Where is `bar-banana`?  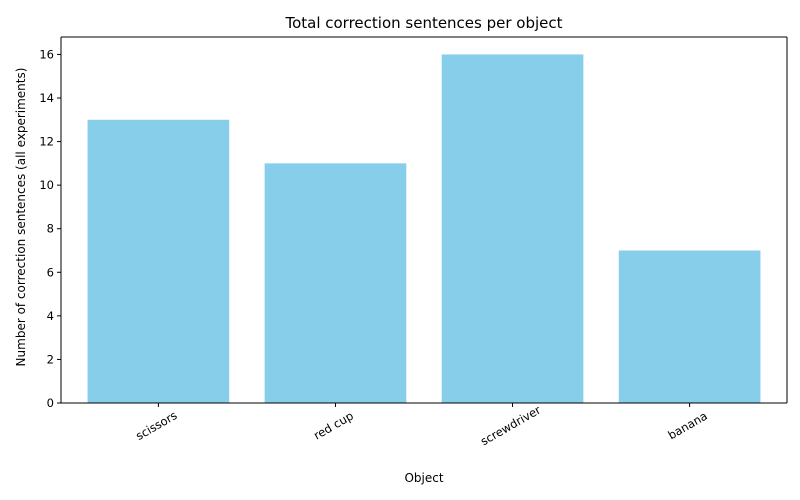
bar-banana is located at coordinates (689, 326).